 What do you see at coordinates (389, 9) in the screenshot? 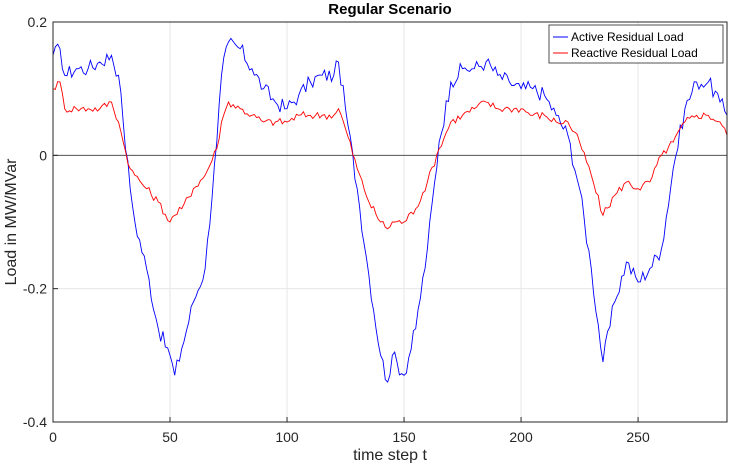
I see `chart-title: Regular Scenario` at bounding box center [389, 9].